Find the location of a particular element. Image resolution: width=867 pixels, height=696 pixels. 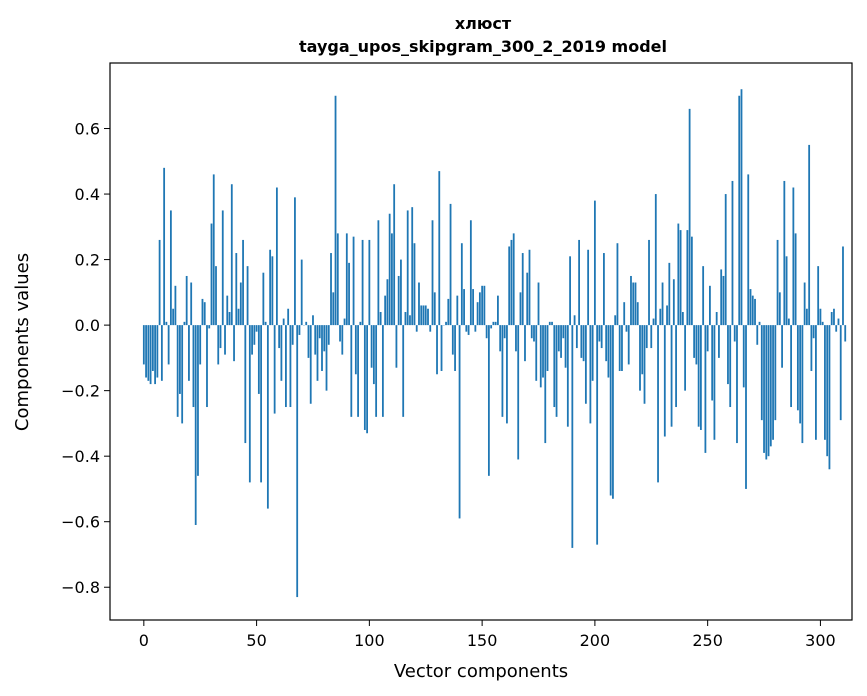

y-tick-label: 0.0 is located at coordinates (87, 325).